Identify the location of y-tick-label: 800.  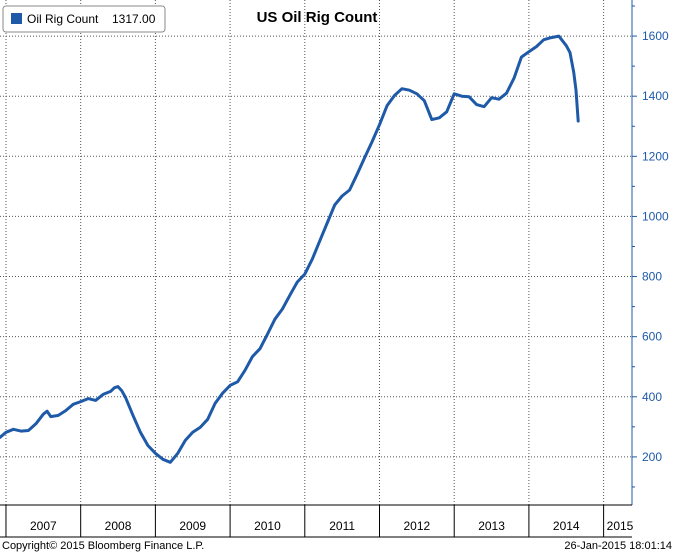
(652, 277).